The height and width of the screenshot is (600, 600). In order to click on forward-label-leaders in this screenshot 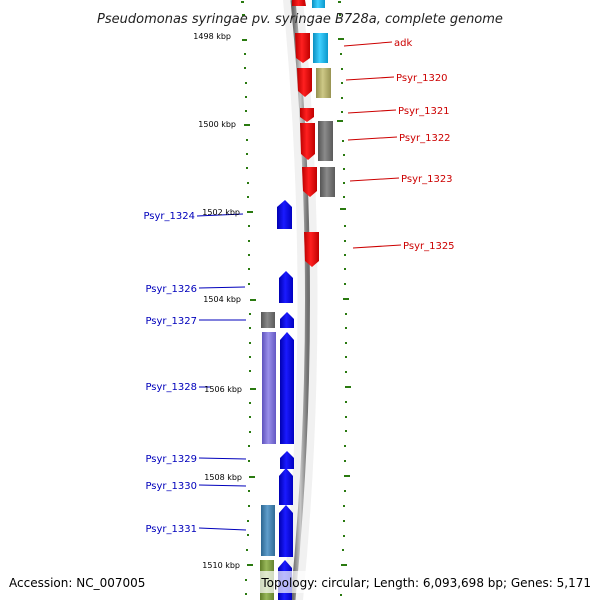, I will do `click(372, 145)`.